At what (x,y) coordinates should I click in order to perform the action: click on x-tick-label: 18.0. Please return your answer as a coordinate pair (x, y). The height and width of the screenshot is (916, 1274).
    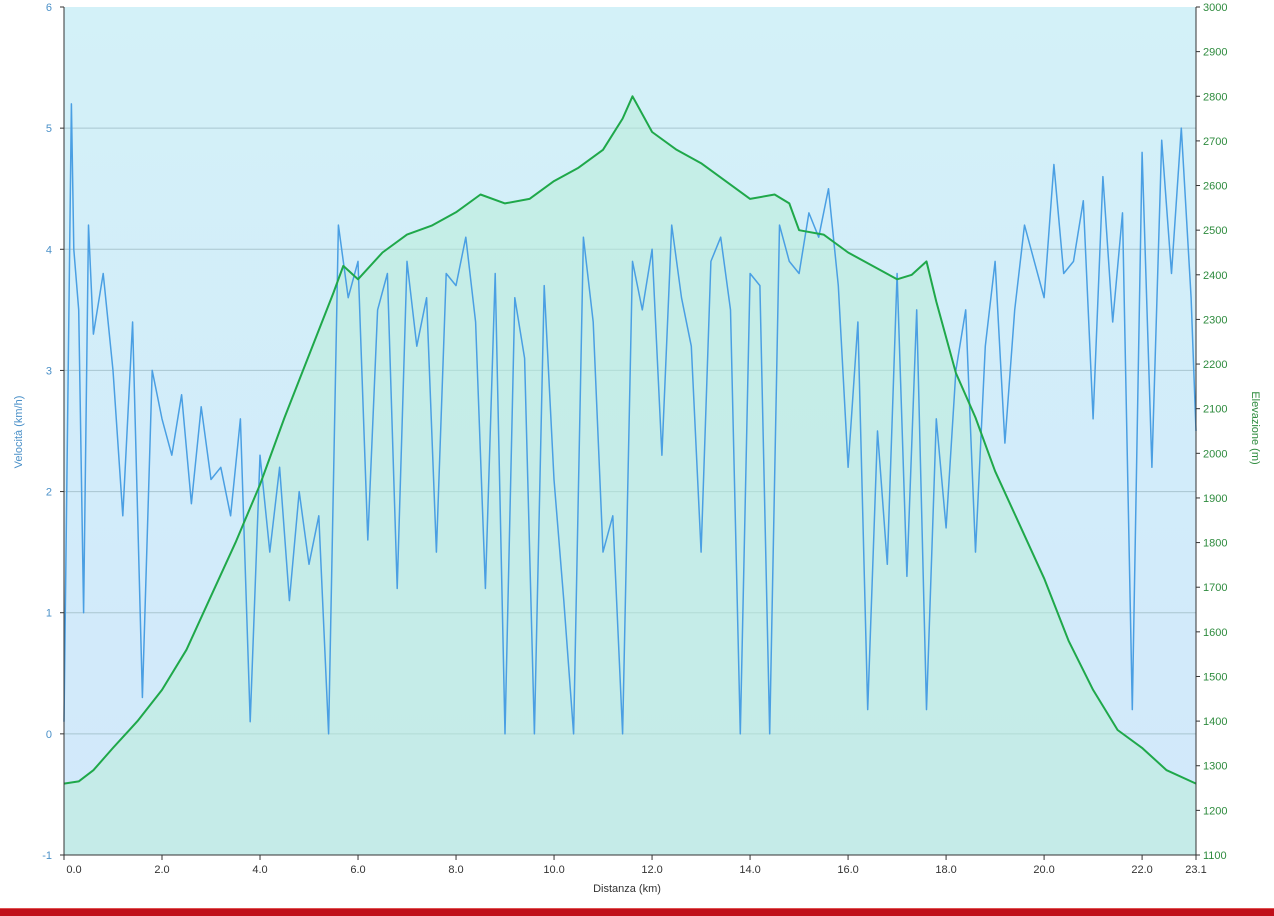
    Looking at the image, I should click on (945, 870).